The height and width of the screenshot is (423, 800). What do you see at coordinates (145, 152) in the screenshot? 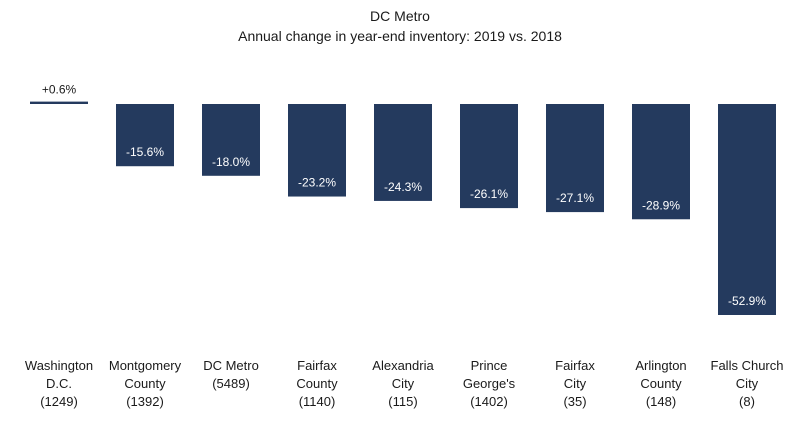
I see `data-label-1: -15.6%` at bounding box center [145, 152].